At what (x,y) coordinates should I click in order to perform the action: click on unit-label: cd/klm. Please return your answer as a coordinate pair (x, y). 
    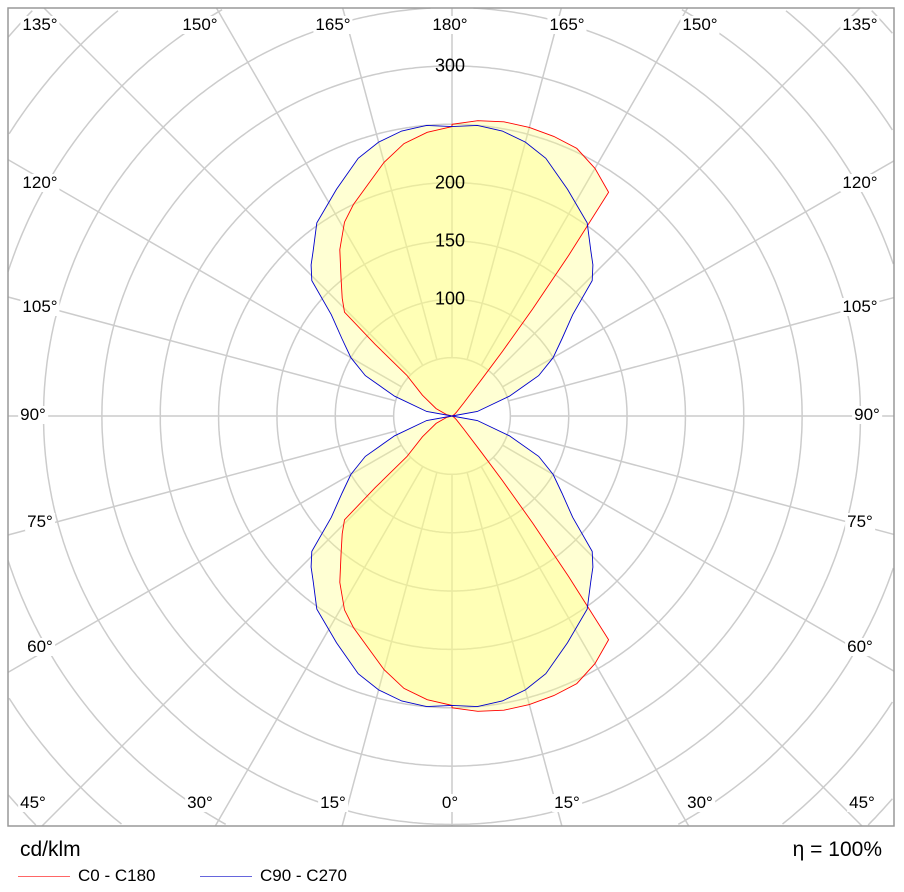
    Looking at the image, I should click on (50, 849).